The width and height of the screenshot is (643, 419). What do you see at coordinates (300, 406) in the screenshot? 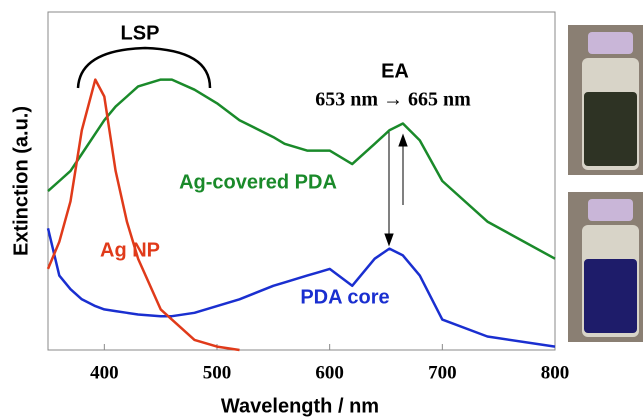
I see `x-axis-label: Wavelength / nm` at bounding box center [300, 406].